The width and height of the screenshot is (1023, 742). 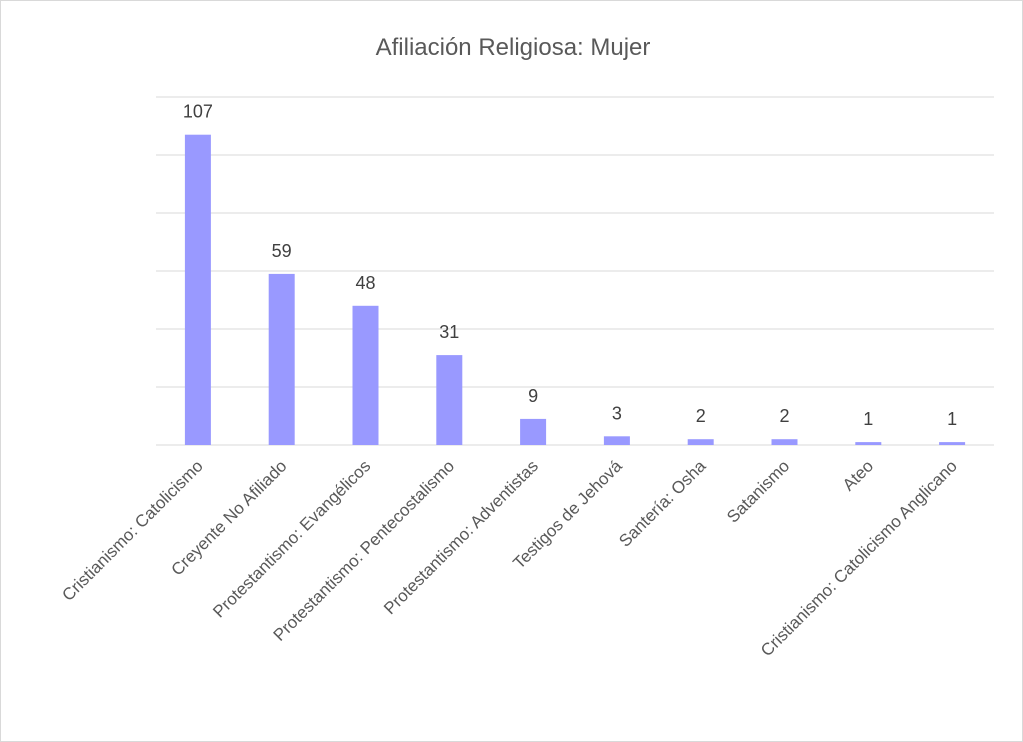 I want to click on chart-title: Afiliación Religiosa: Mujer, so click(x=513, y=47).